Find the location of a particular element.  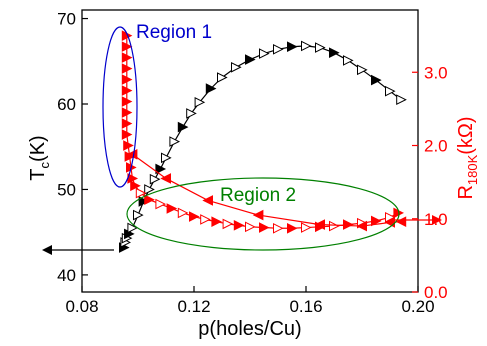

x-tick-label: 0.16 is located at coordinates (305, 306).